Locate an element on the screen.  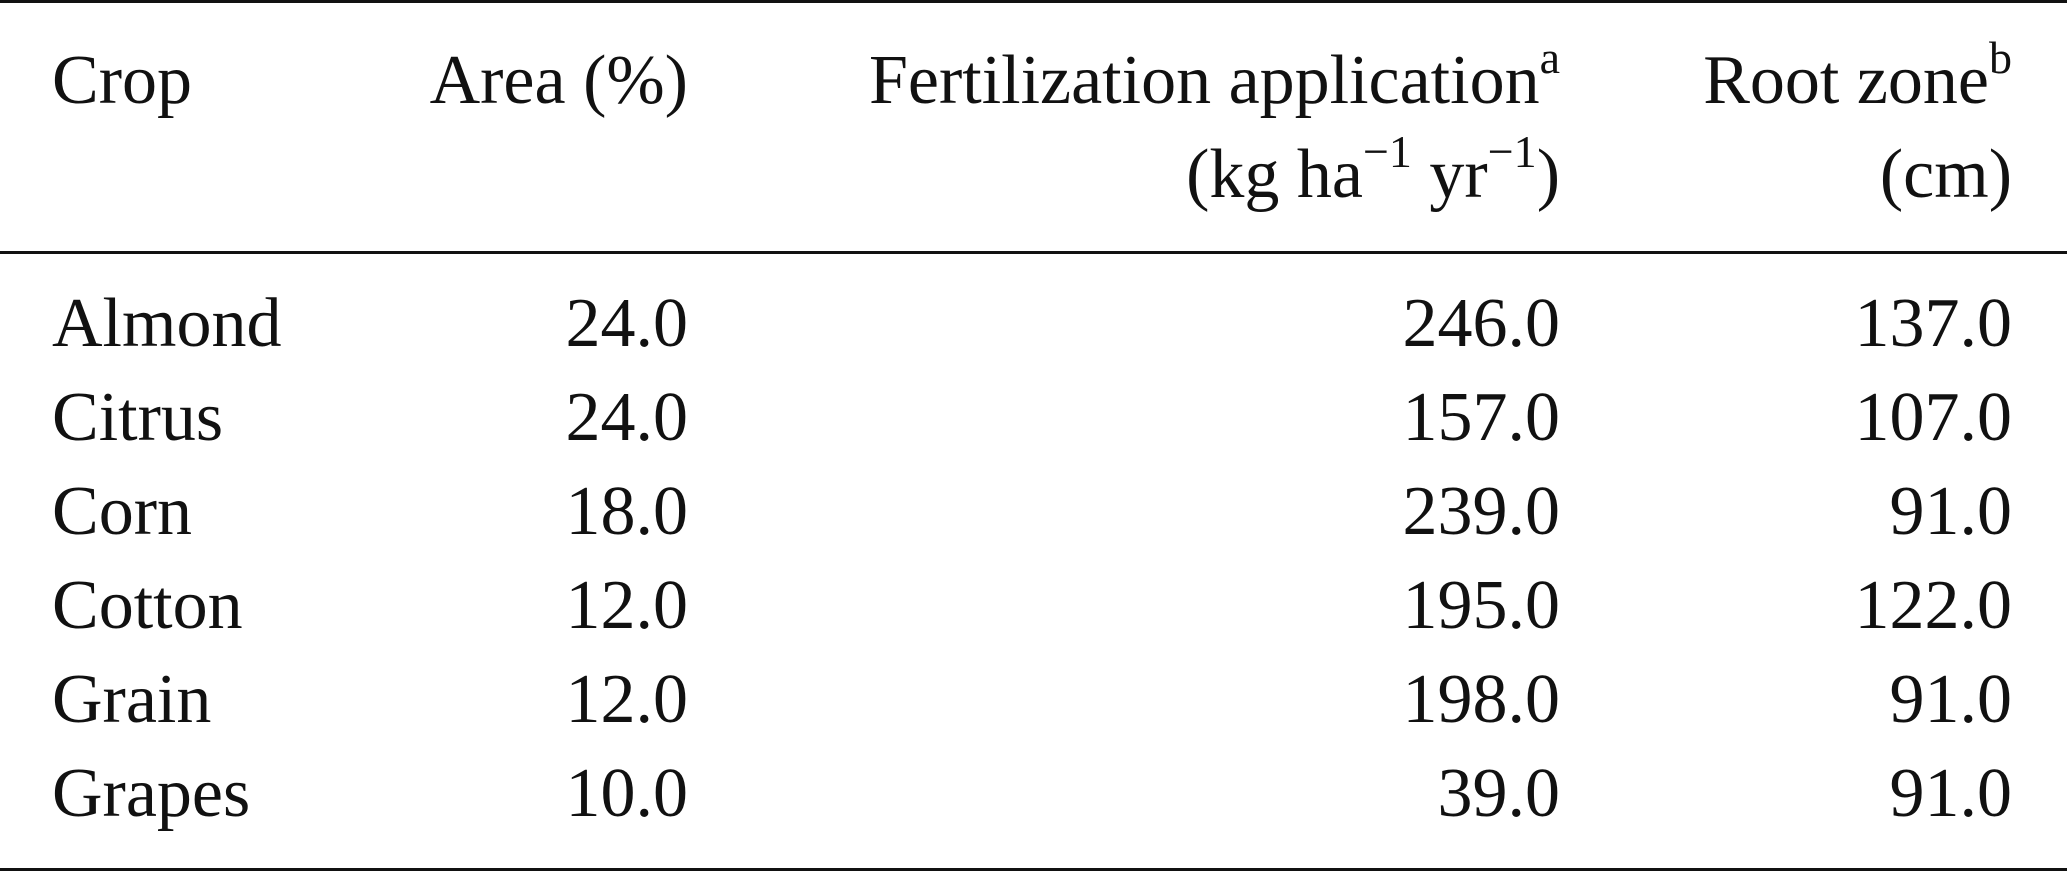
cell-fertilization: 39.0 is located at coordinates (1499, 793).